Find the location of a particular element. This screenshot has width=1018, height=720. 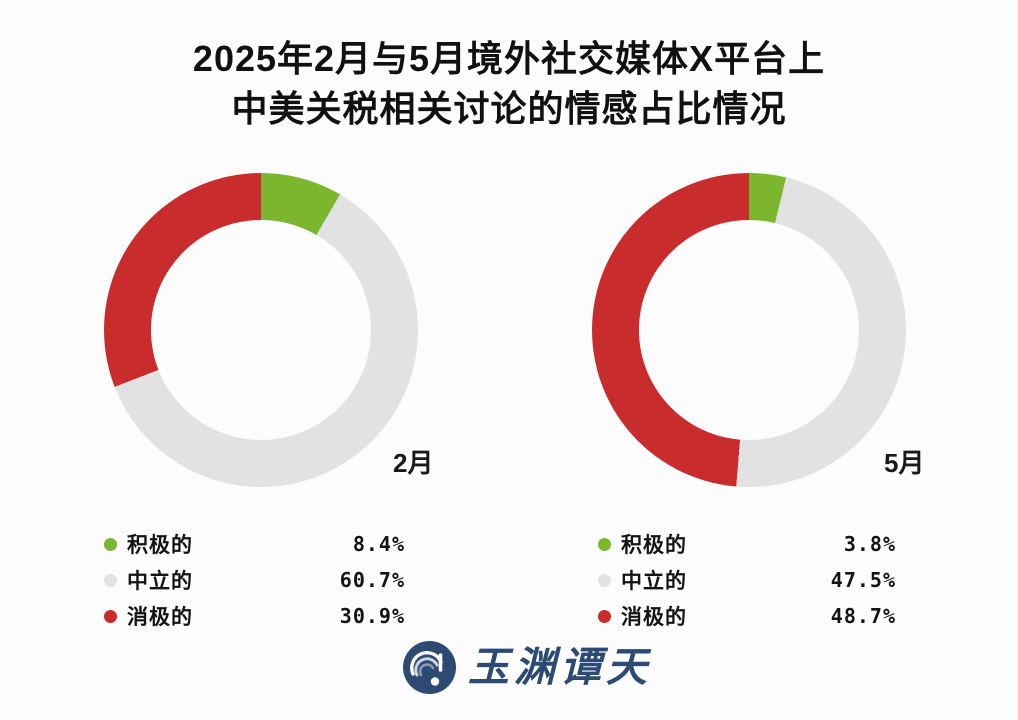

legend-row-neutral: 中立的 60.7% is located at coordinates (254, 580).